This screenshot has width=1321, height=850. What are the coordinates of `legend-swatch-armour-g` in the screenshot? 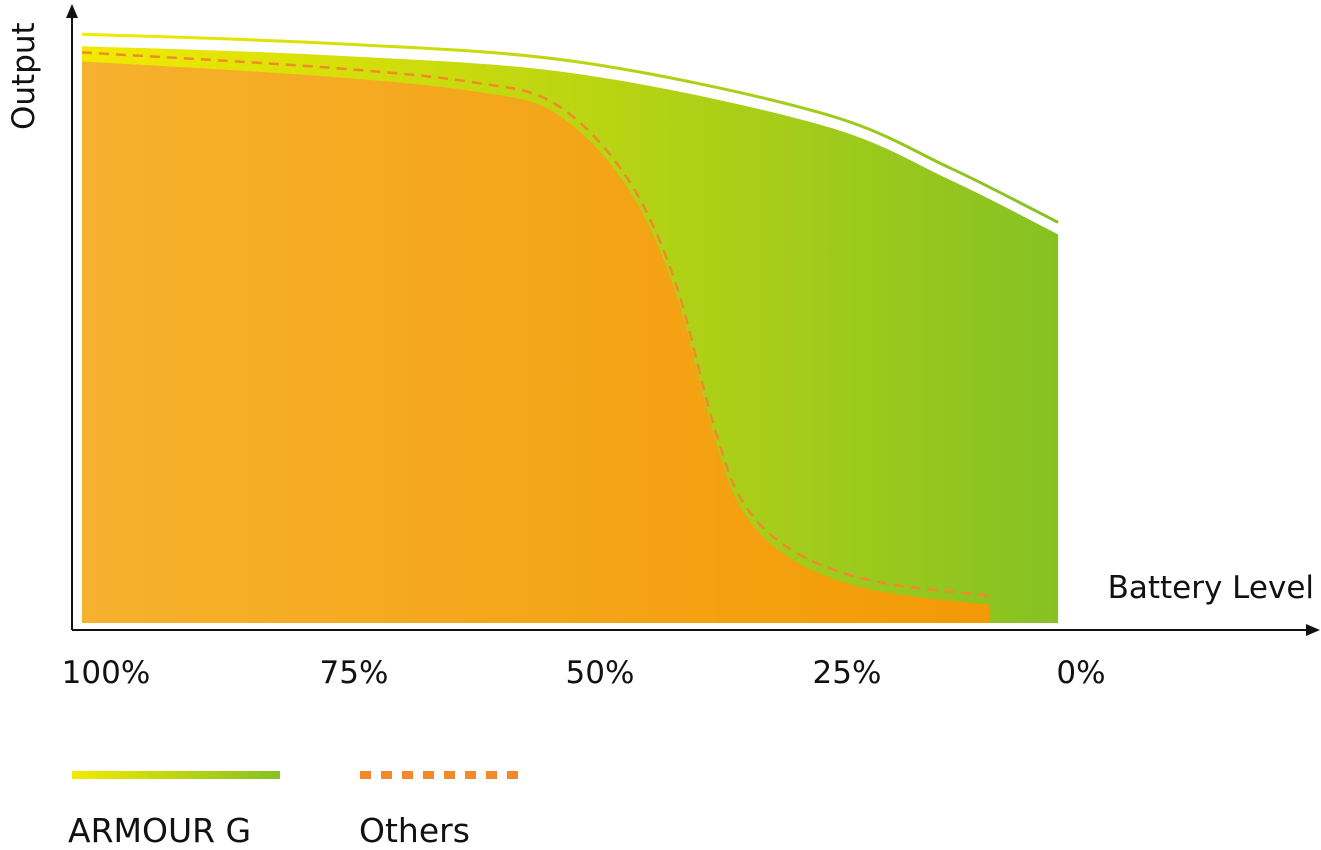 It's located at (176, 775).